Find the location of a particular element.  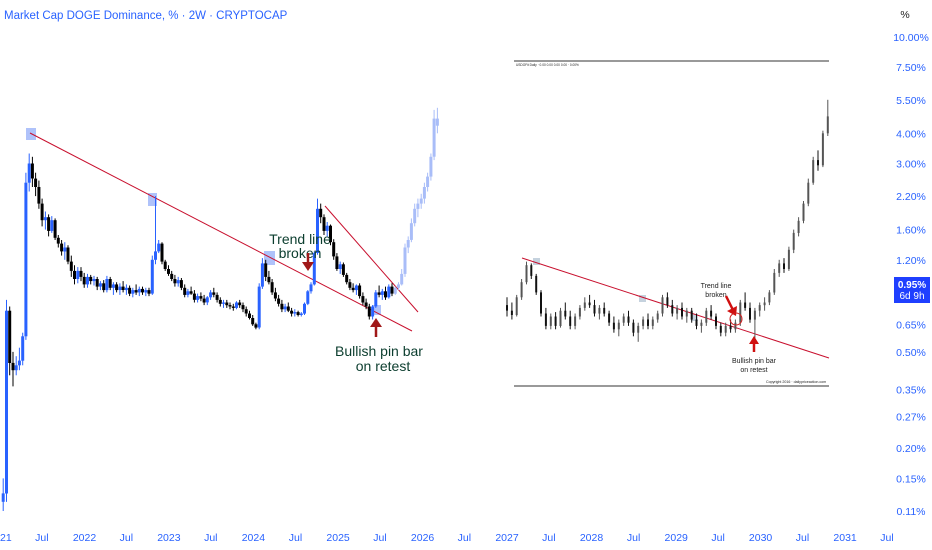

inset-circle-marker is located at coordinates (736, 319).